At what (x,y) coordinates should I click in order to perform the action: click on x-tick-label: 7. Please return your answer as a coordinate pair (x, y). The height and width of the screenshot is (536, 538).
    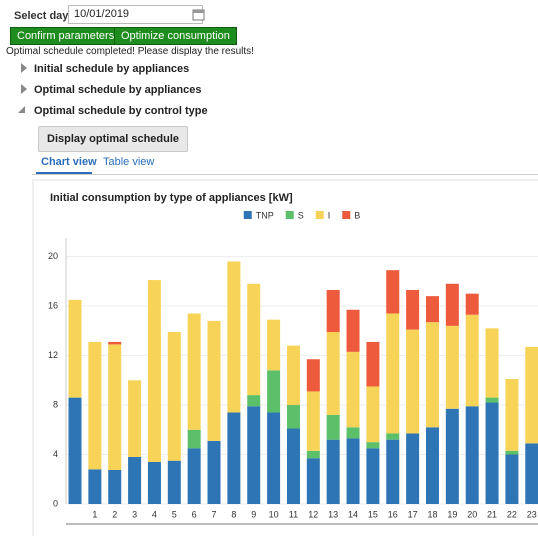
    Looking at the image, I should click on (214, 514).